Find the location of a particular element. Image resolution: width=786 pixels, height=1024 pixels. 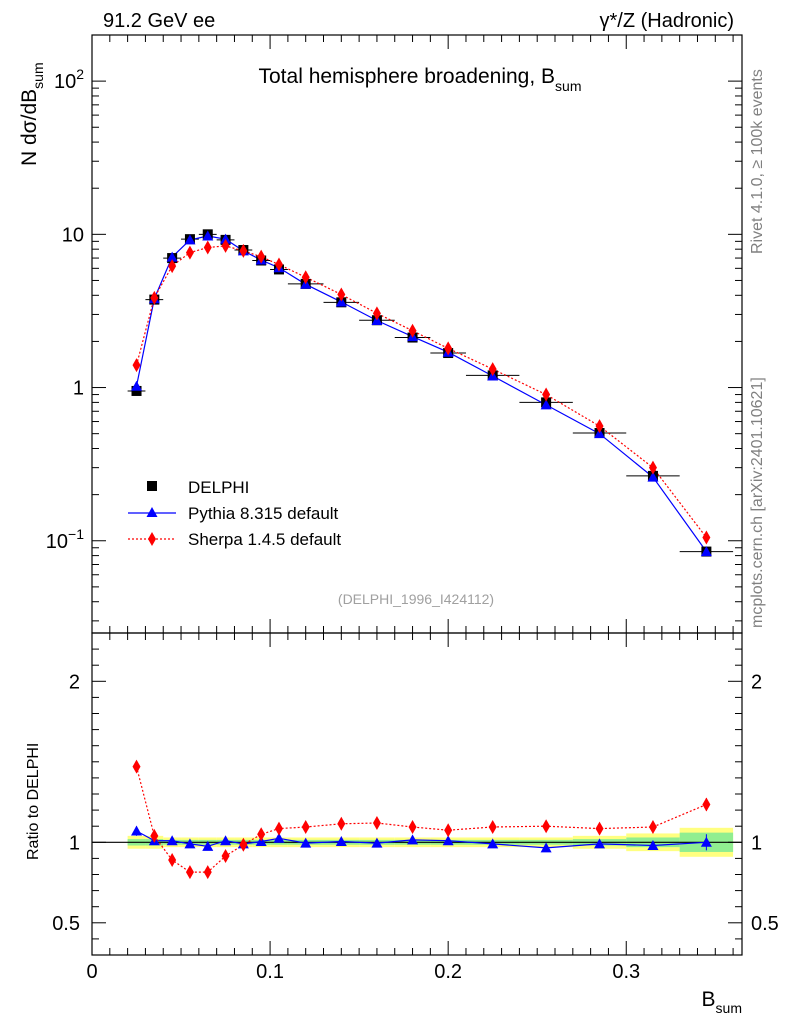

x-tick-label: 0.2 is located at coordinates (448, 972).